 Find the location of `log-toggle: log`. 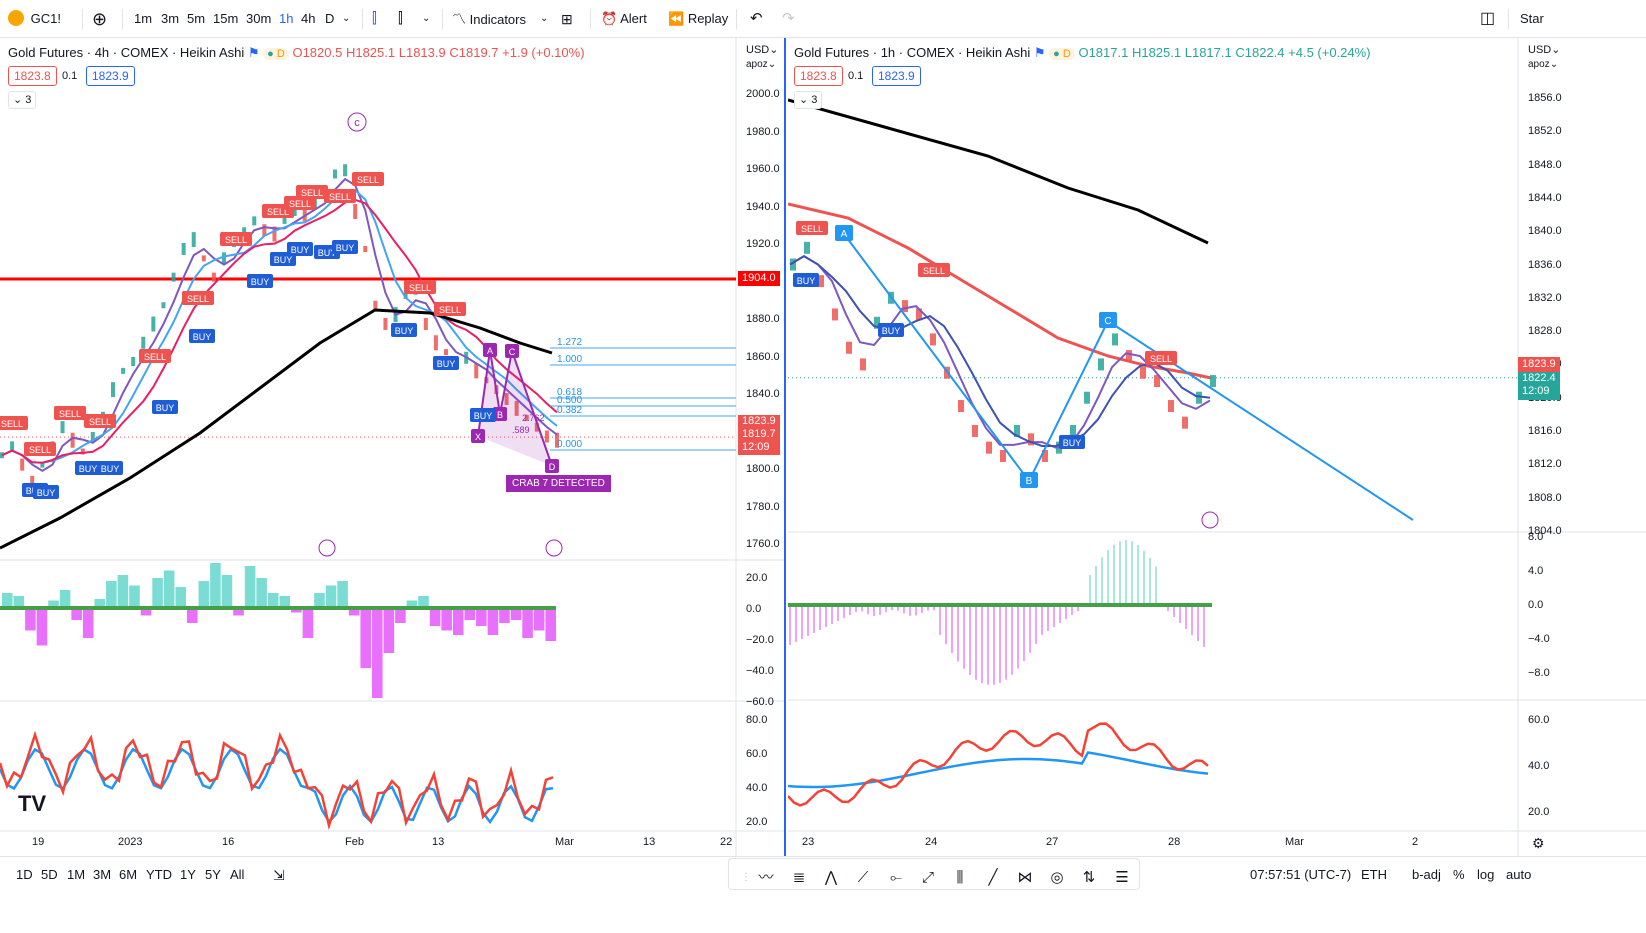

log-toggle: log is located at coordinates (1486, 874).